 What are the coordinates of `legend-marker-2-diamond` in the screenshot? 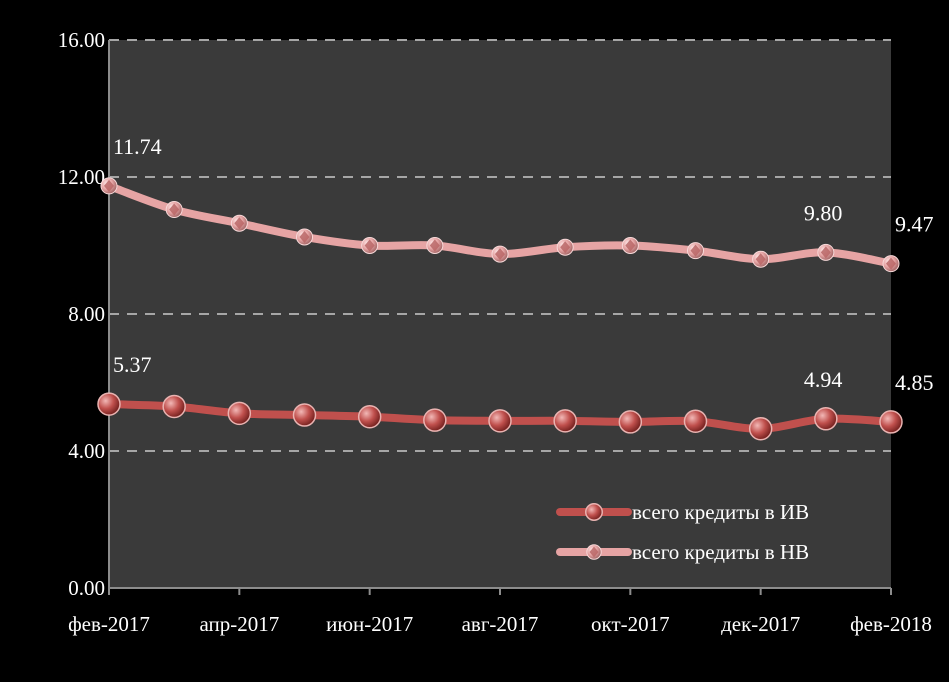 It's located at (594, 552).